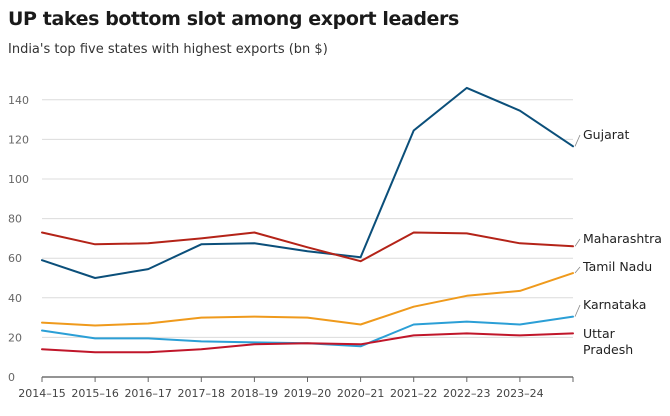  I want to click on label-leader-gujarat, so click(577, 140).